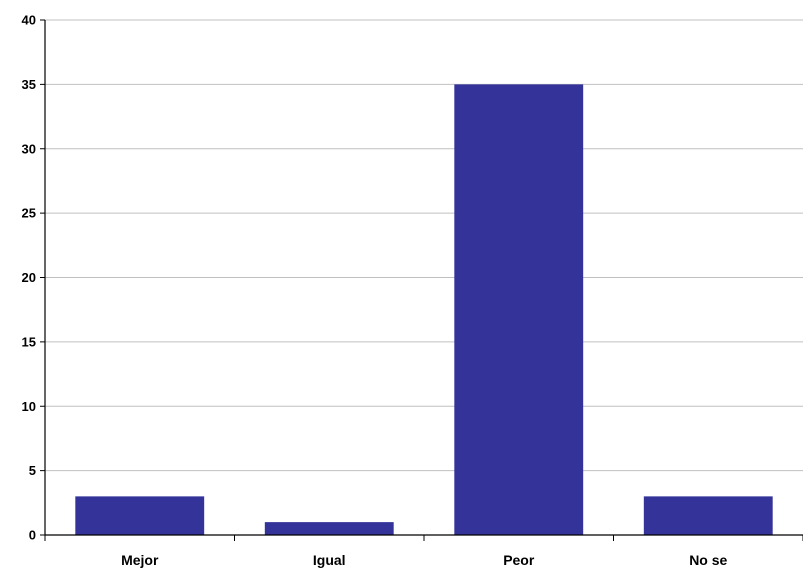 The height and width of the screenshot is (571, 803). What do you see at coordinates (424, 560) in the screenshot?
I see `x-category-labels: Mejor Igual Peor No se` at bounding box center [424, 560].